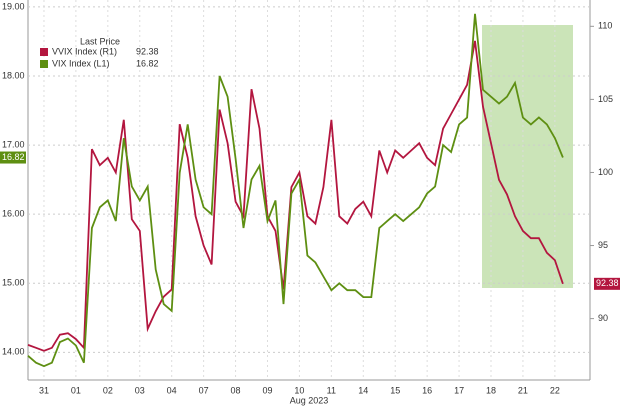  What do you see at coordinates (44, 390) in the screenshot?
I see `x-tick-label: 31` at bounding box center [44, 390].